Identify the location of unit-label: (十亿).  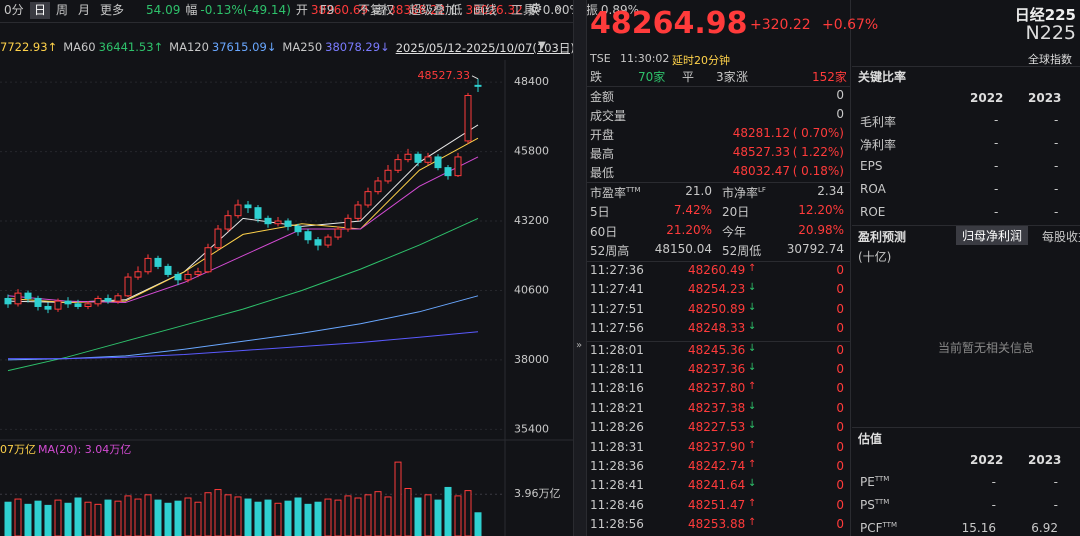
(875, 257).